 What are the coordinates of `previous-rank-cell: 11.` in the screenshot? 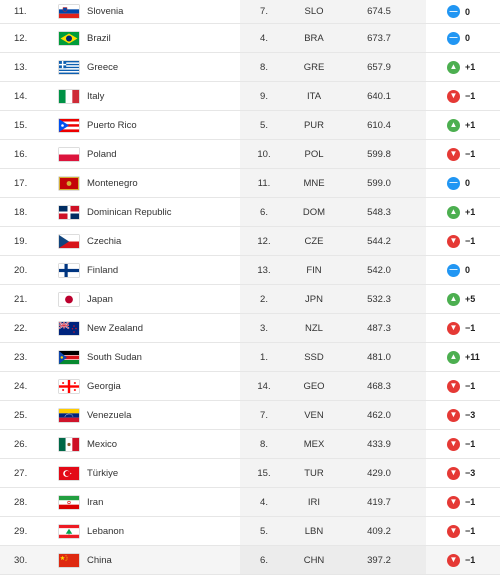 It's located at (264, 183).